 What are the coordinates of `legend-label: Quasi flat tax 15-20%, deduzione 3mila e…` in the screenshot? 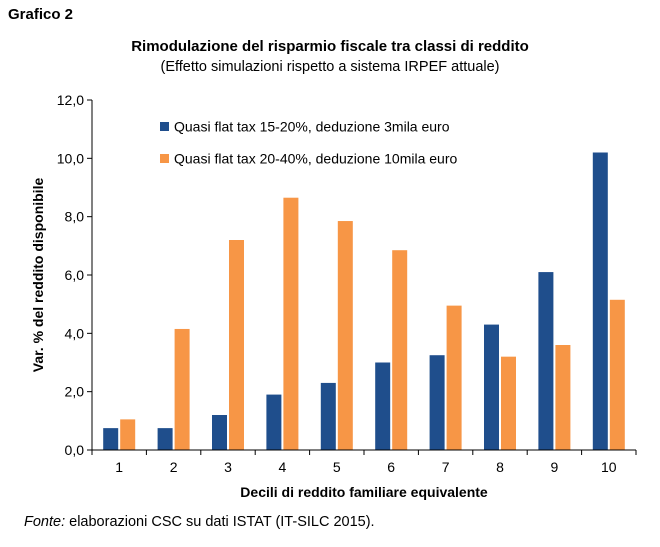 It's located at (312, 127).